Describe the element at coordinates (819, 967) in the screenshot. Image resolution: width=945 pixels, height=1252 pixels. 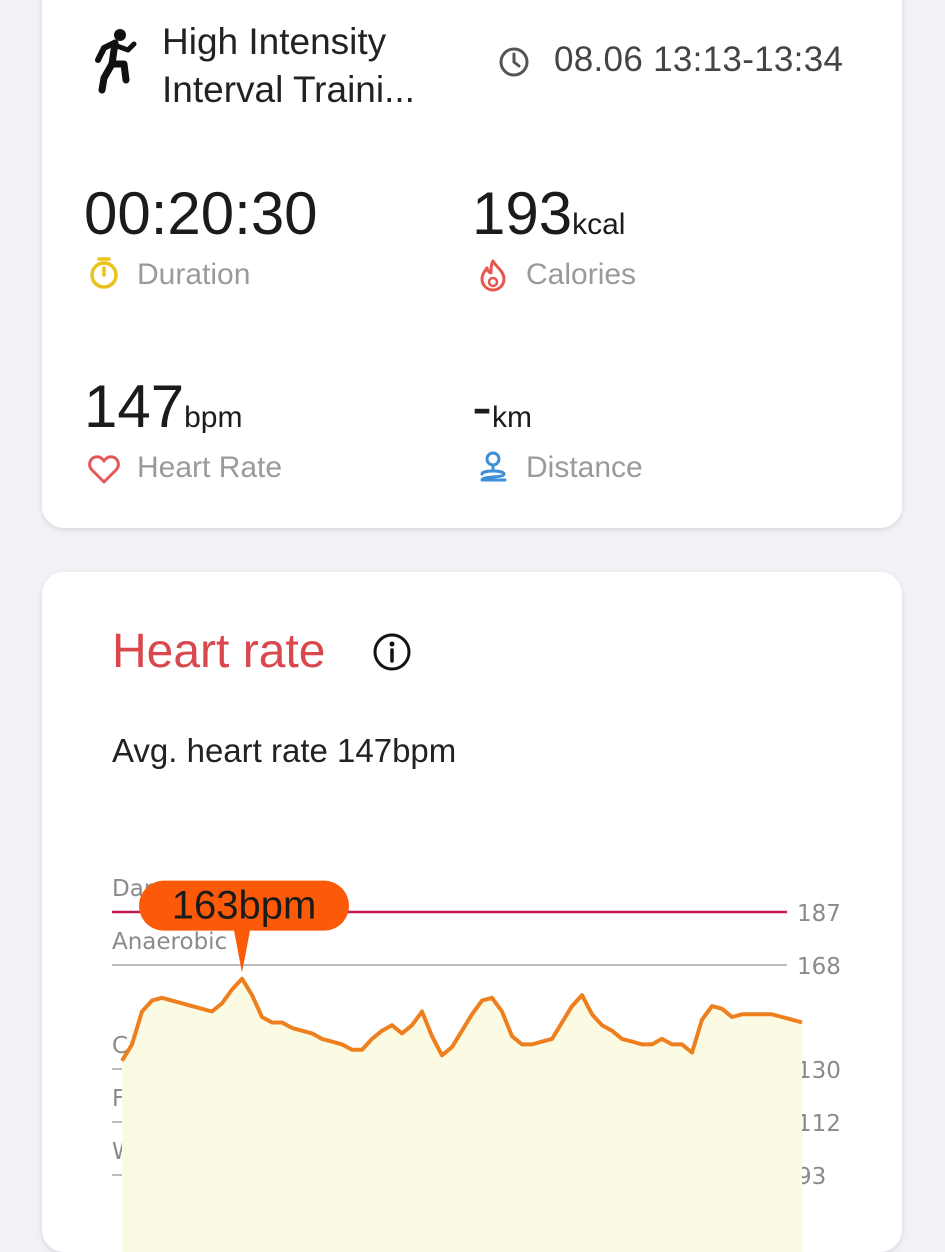
I see `y-tick-label: 168` at that location.